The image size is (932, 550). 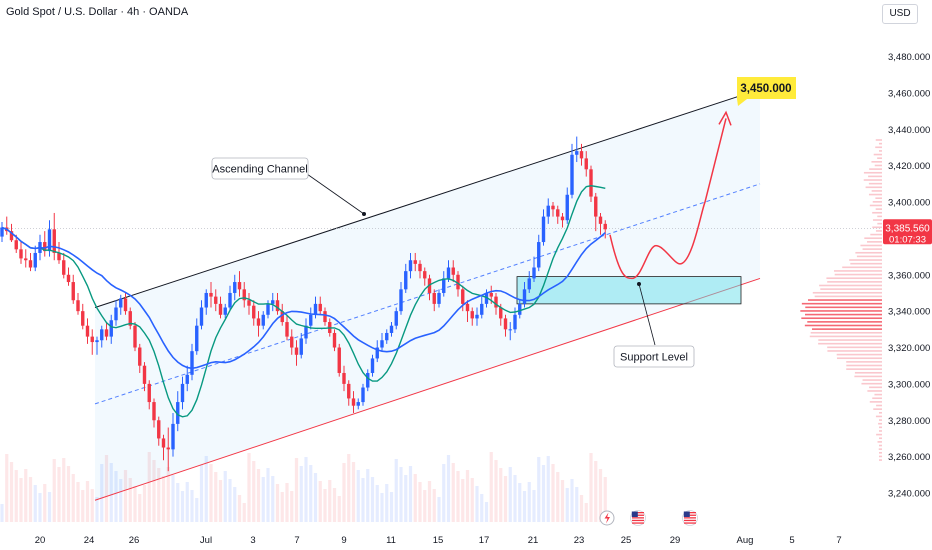 I want to click on price-tick-label: 3,320.000, so click(x=909, y=348).